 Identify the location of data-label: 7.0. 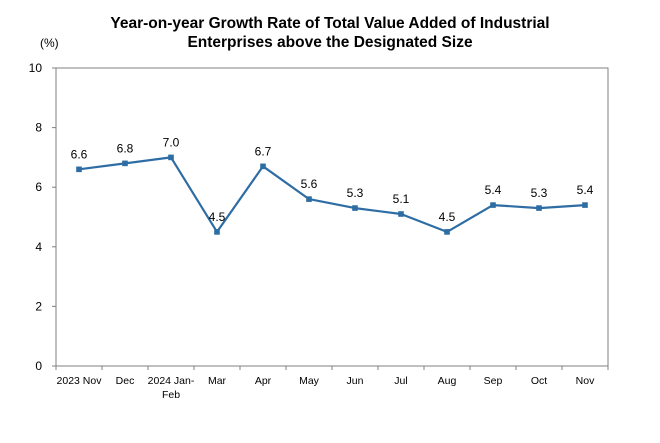
(171, 142).